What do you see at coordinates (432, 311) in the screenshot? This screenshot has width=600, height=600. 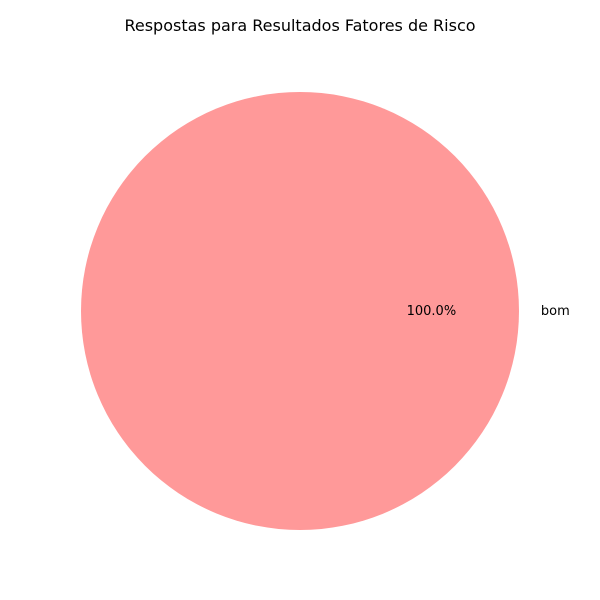 I see `slice-percentage-label: 100.0%` at bounding box center [432, 311].